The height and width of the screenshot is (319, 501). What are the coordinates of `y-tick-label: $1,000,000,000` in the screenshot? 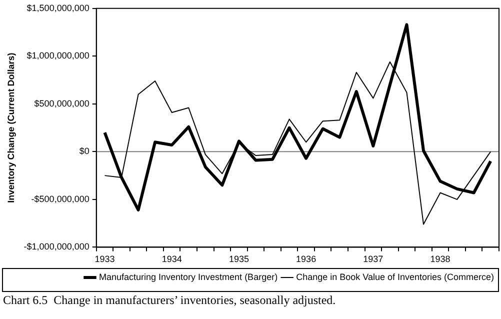 It's located at (58, 55).